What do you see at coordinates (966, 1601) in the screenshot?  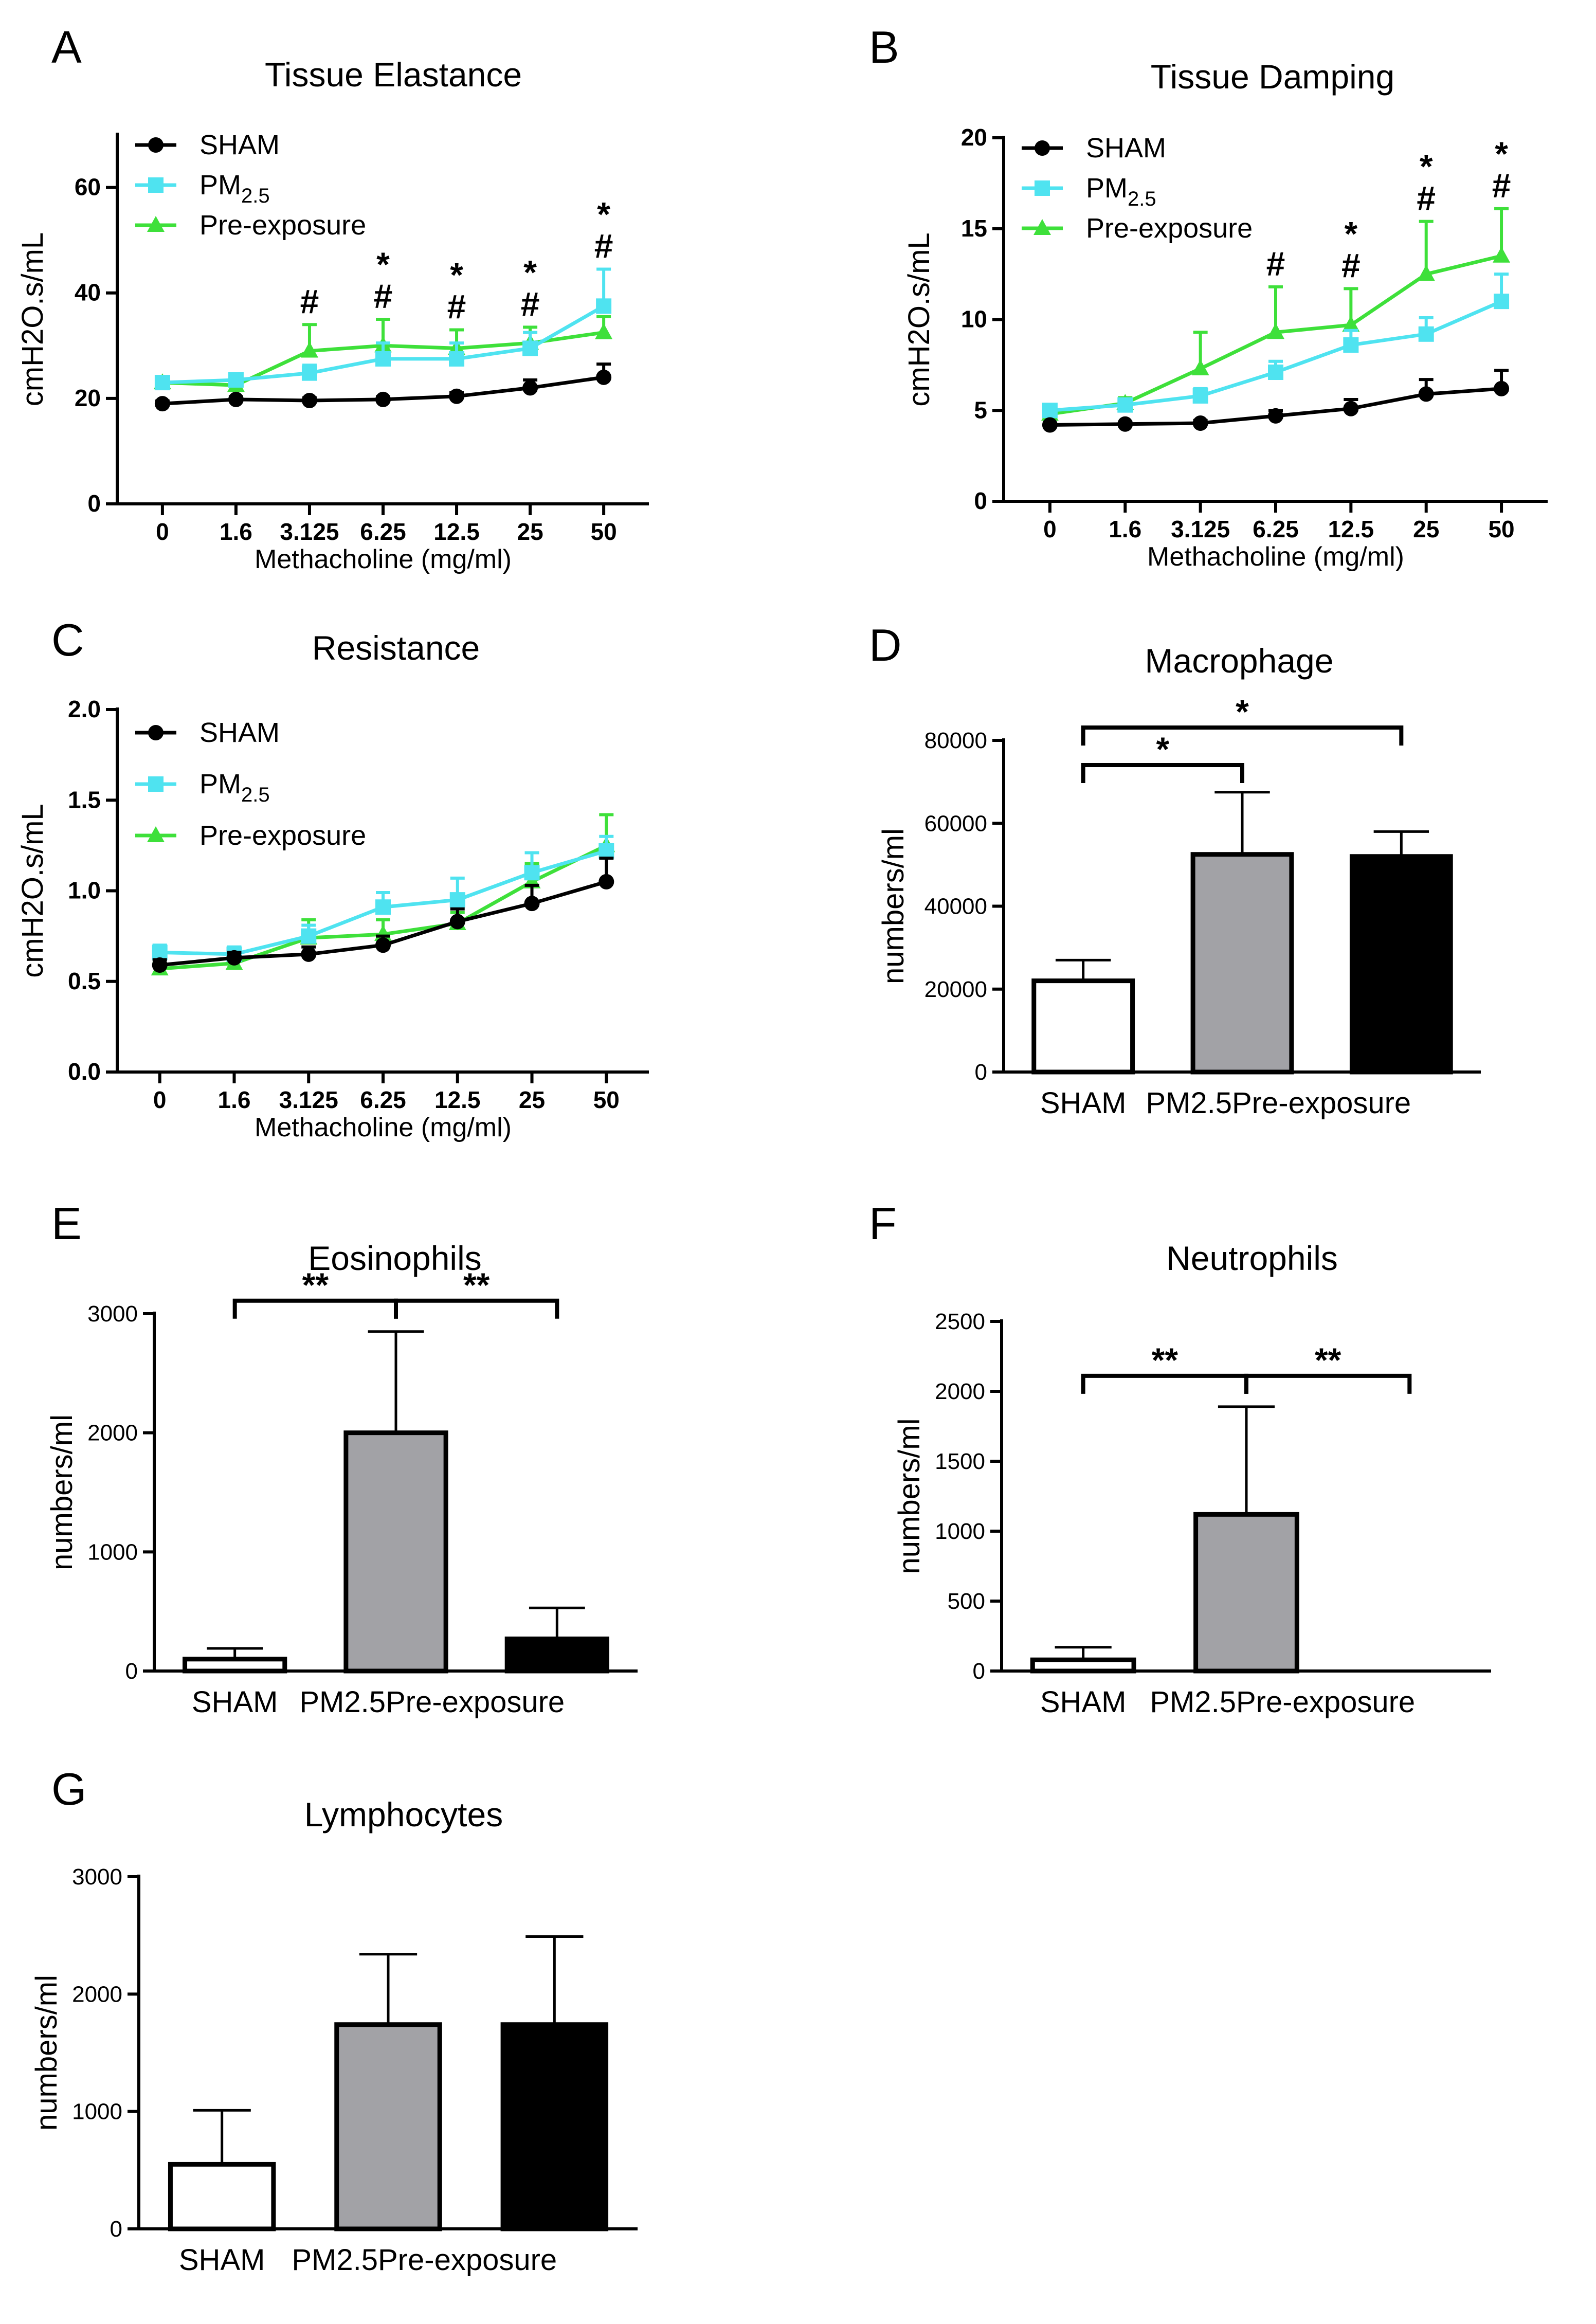 I see `y-tick-label: 500` at bounding box center [966, 1601].